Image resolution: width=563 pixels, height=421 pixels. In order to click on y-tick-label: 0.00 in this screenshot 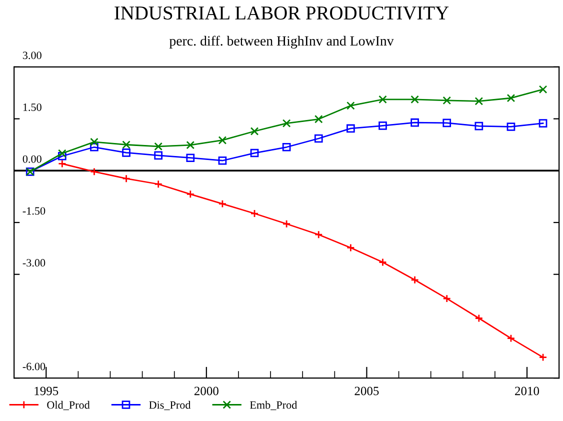, I will do `click(32, 159)`.